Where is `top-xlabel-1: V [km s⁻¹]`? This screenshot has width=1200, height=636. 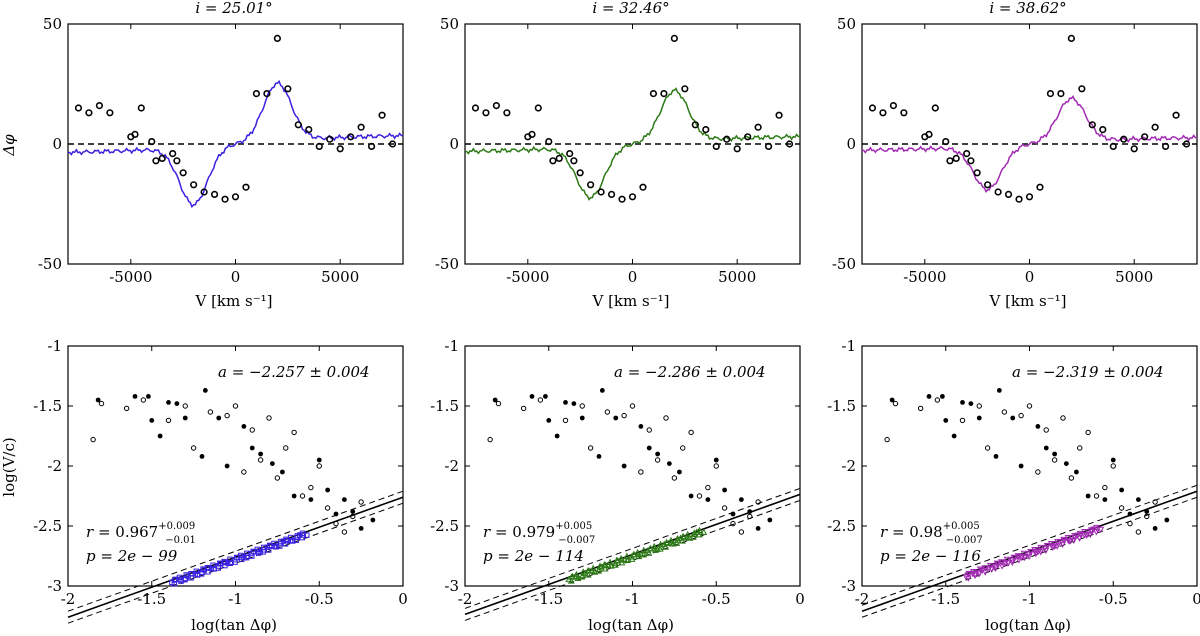
top-xlabel-1: V [km s⁻¹] is located at coordinates (233, 301).